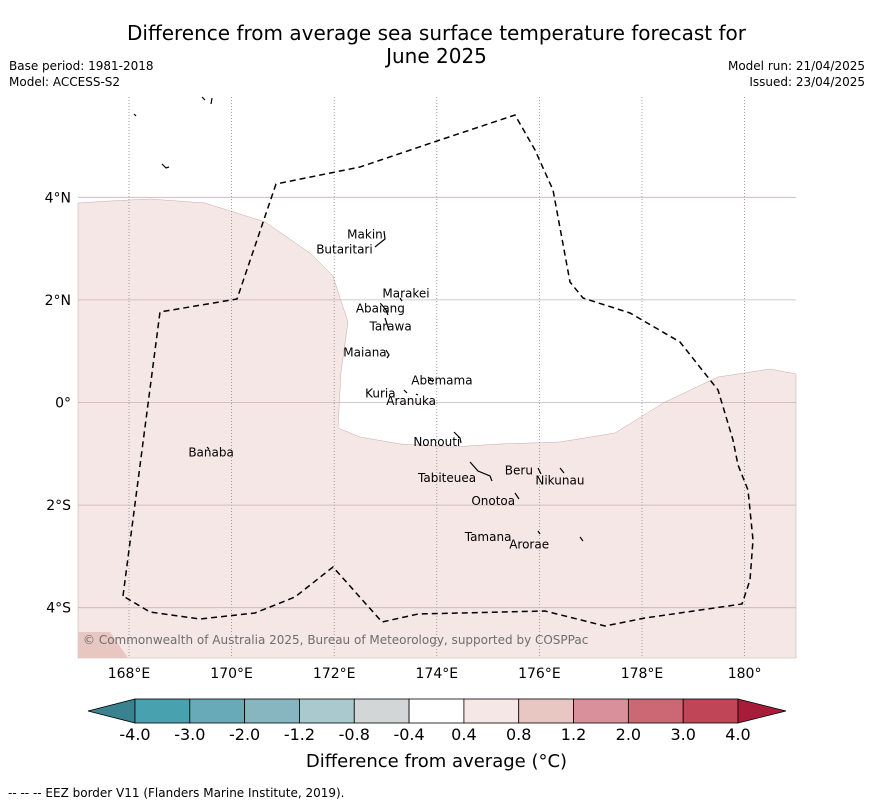 This screenshot has height=804, width=873. What do you see at coordinates (380, 309) in the screenshot?
I see `island-label-abaiang: Abaiang` at bounding box center [380, 309].